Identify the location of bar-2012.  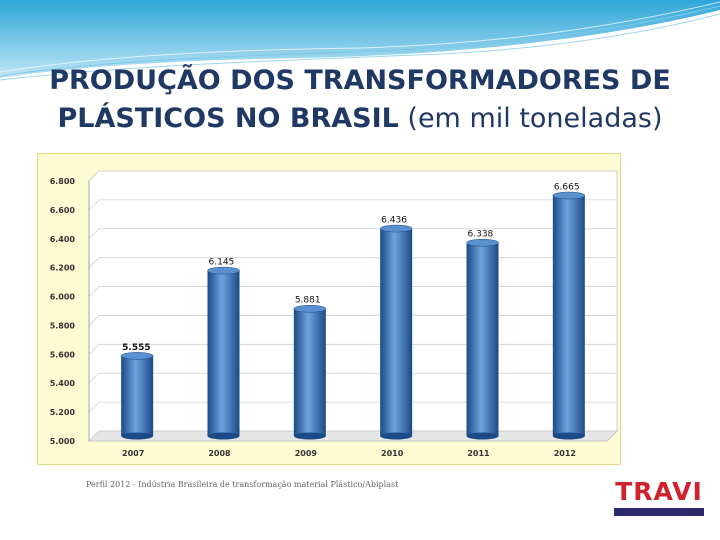
(569, 315).